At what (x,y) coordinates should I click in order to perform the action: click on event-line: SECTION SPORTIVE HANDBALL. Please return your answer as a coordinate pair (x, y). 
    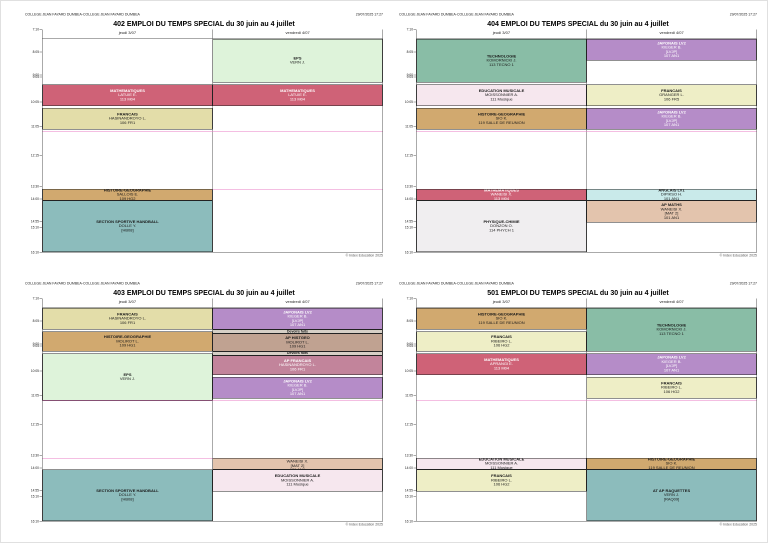
    Looking at the image, I should click on (127, 490).